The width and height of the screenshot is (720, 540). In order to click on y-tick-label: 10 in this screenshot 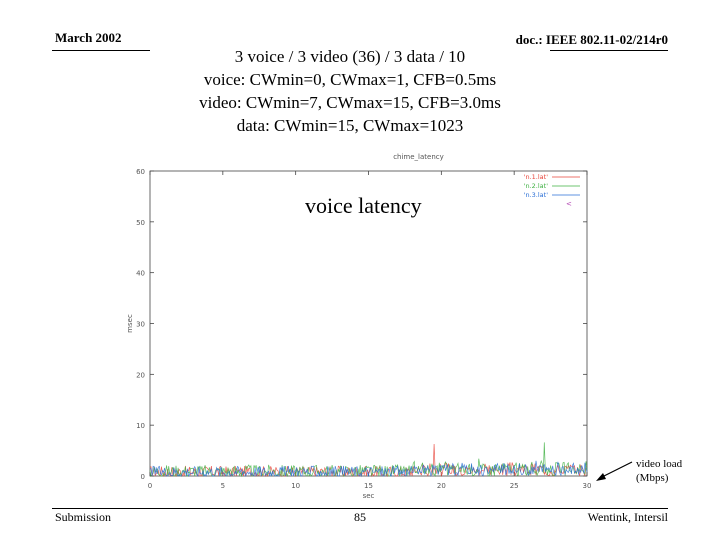, I will do `click(140, 426)`.